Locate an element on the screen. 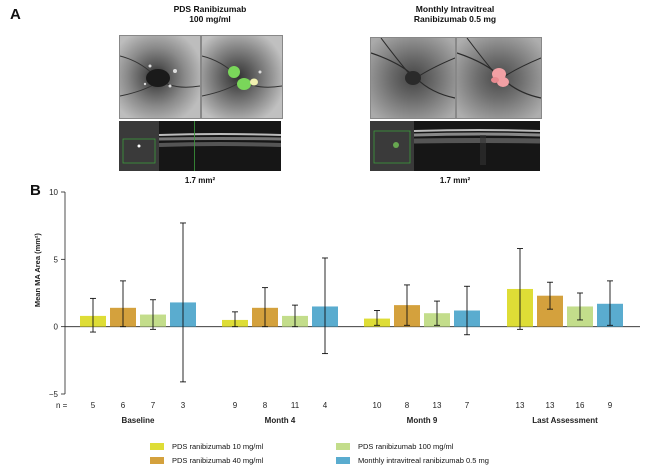 This screenshot has height=470, width=656. n-label-1-1: 8 is located at coordinates (265, 405).